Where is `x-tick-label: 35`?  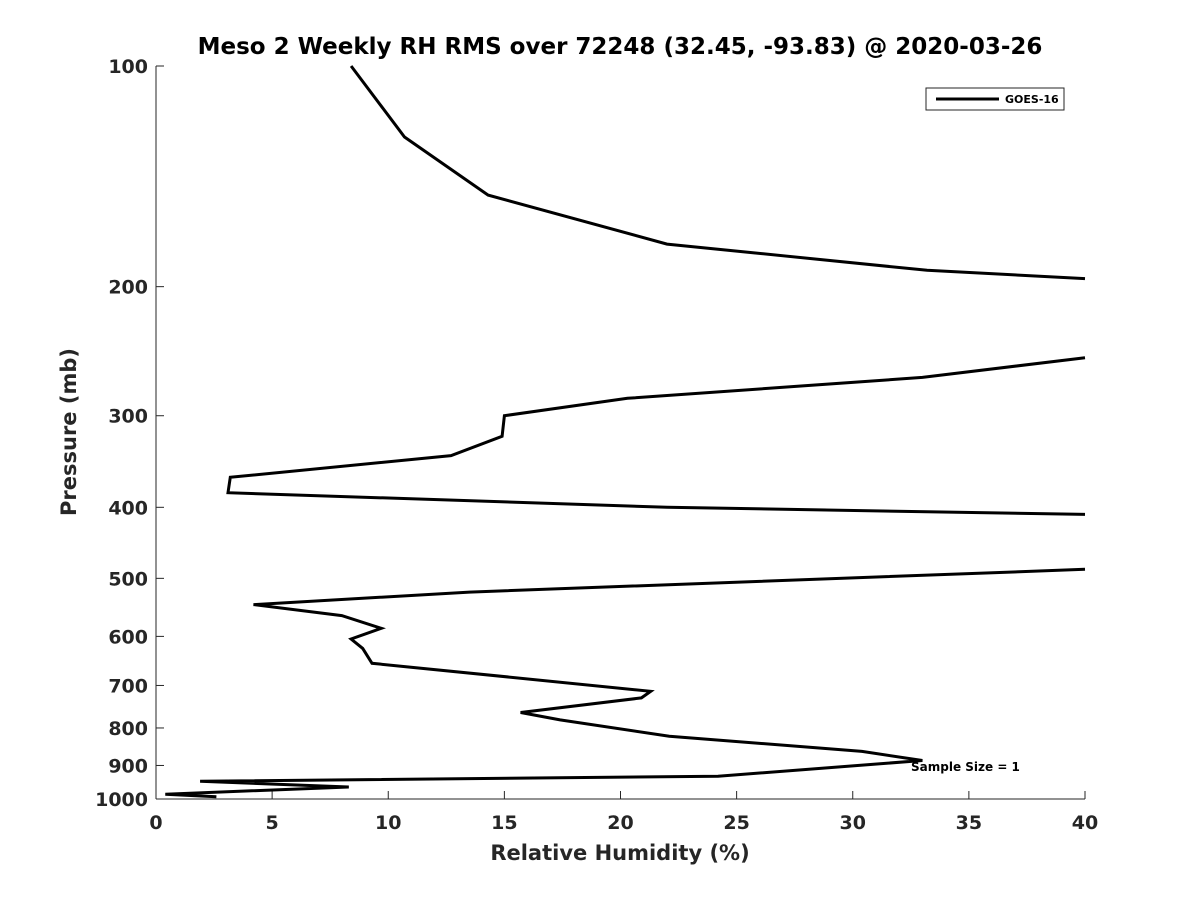
x-tick-label: 35 is located at coordinates (969, 823).